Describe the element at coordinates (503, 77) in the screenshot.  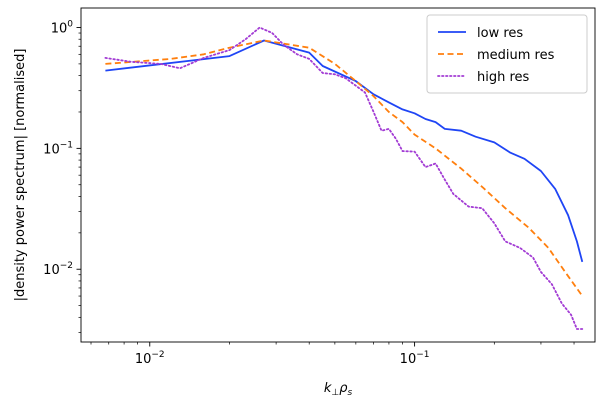
I see `legend-label: high res` at that location.